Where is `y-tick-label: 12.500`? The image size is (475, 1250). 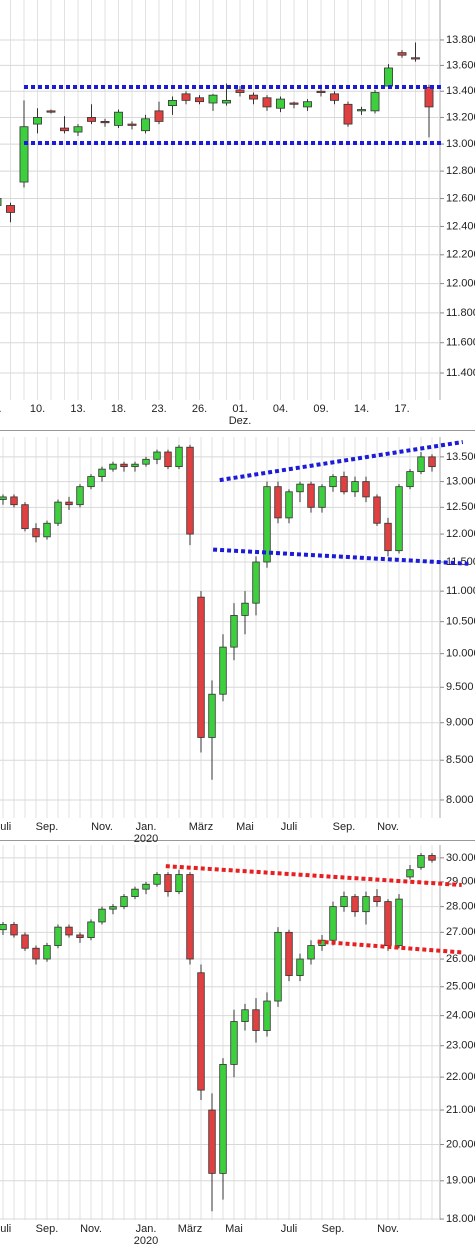
y-tick-label: 12.500 is located at coordinates (460, 507).